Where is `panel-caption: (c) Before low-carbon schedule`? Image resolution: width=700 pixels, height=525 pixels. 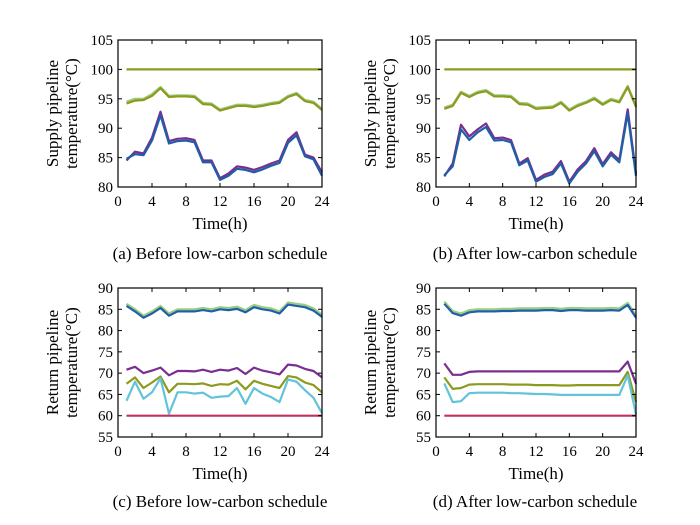 panel-caption: (c) Before low-carbon schedule is located at coordinates (220, 501).